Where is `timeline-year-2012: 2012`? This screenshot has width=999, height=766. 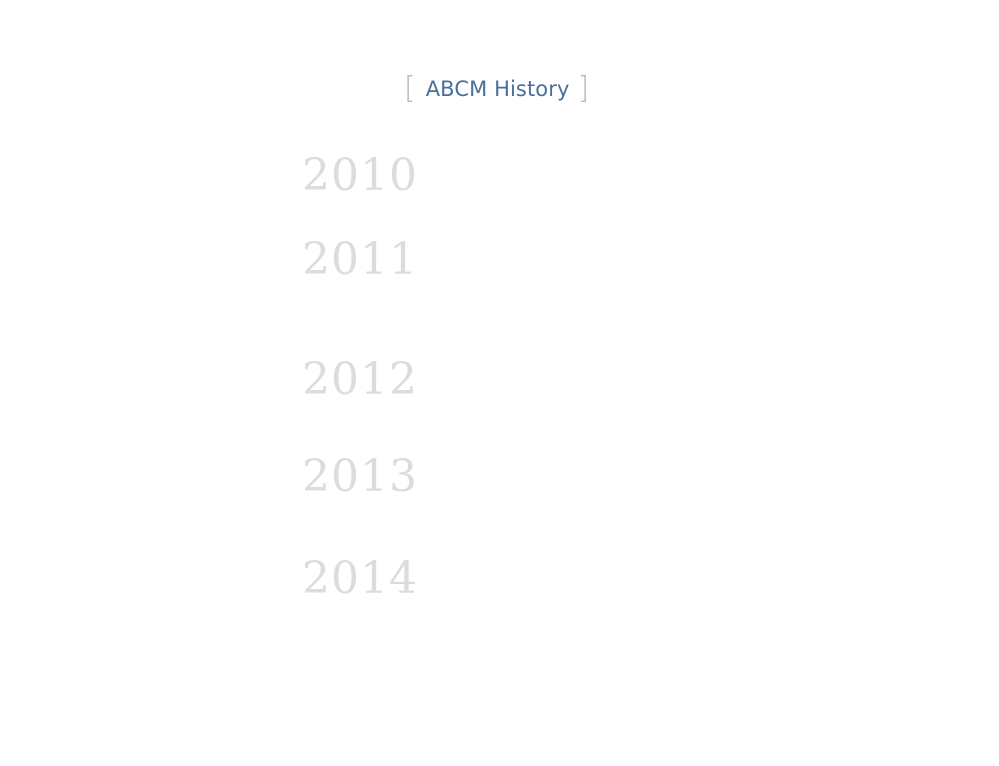
timeline-year-2012: 2012 is located at coordinates (360, 379).